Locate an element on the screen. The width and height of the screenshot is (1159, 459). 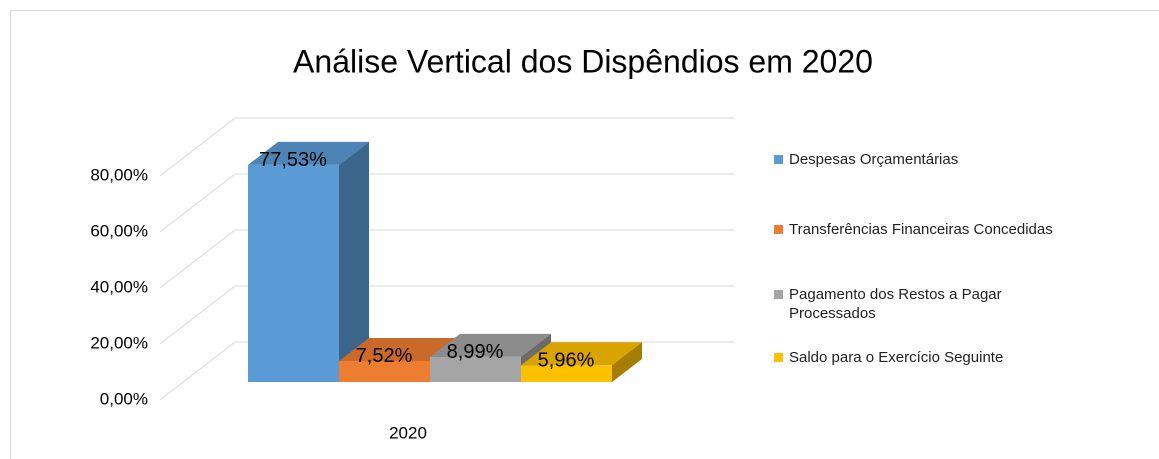
y-tick-label: 20,00% is located at coordinates (119, 342).